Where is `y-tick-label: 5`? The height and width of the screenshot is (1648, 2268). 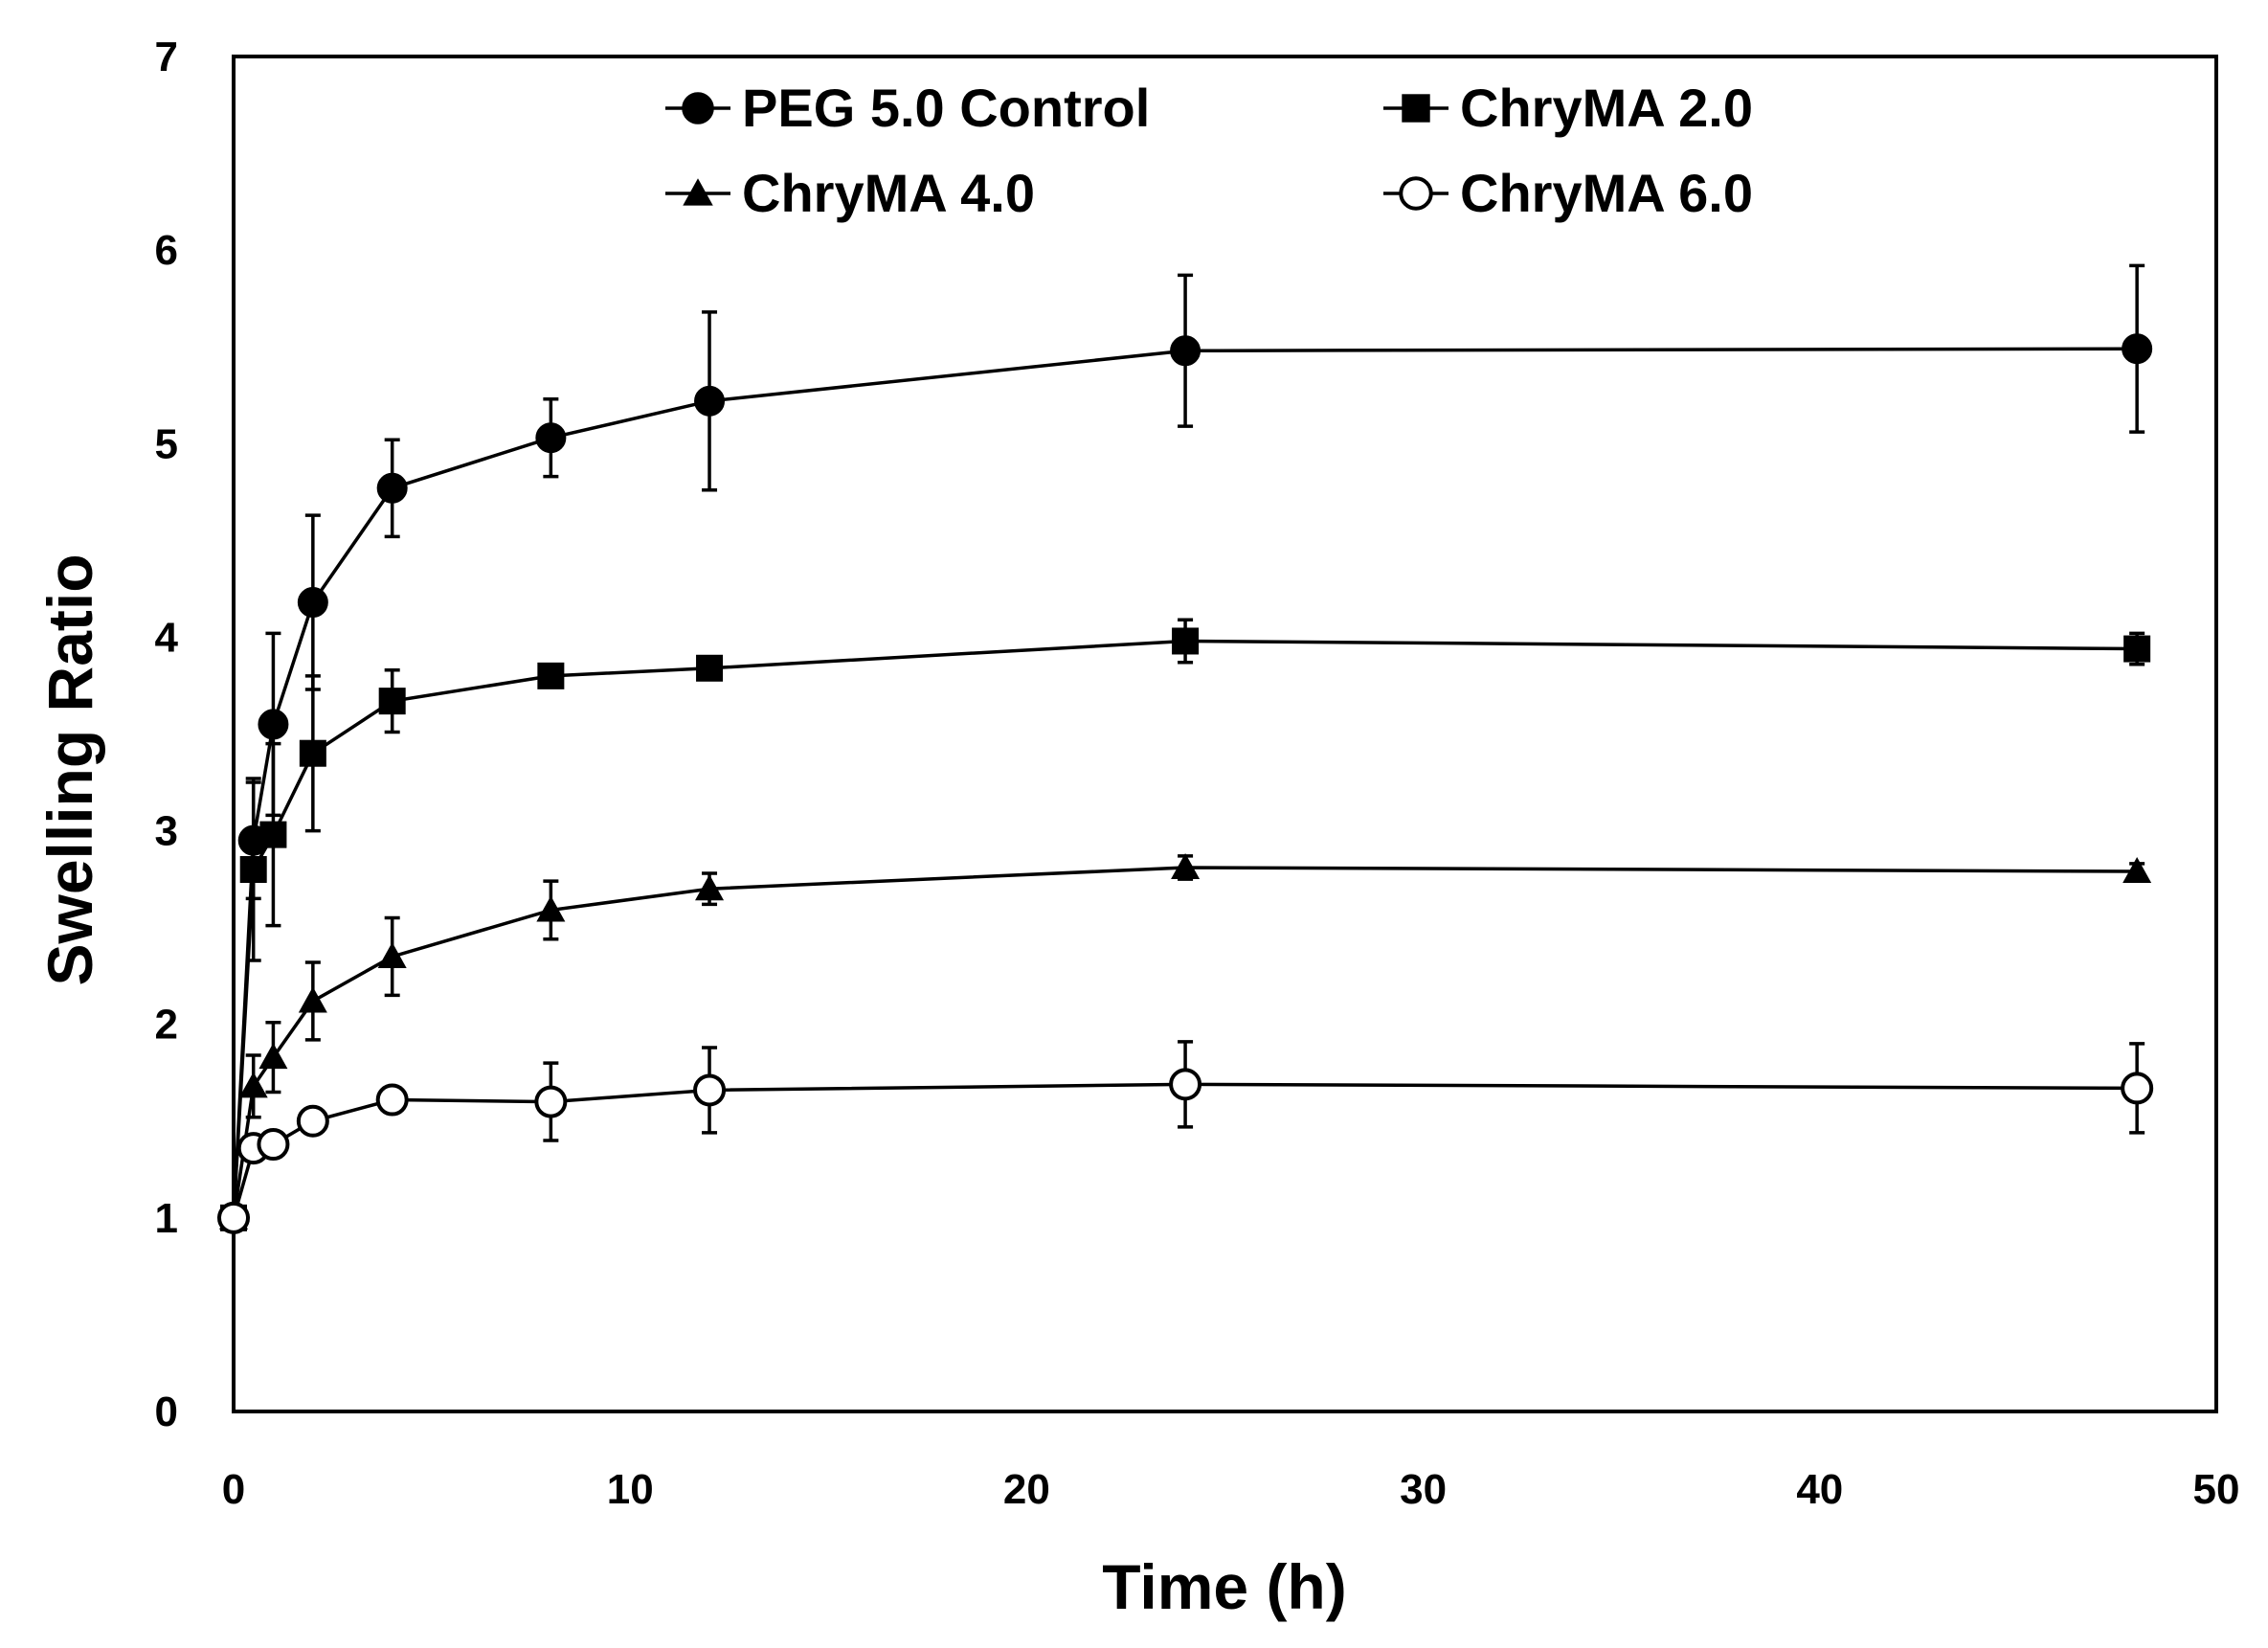 y-tick-label: 5 is located at coordinates (166, 443).